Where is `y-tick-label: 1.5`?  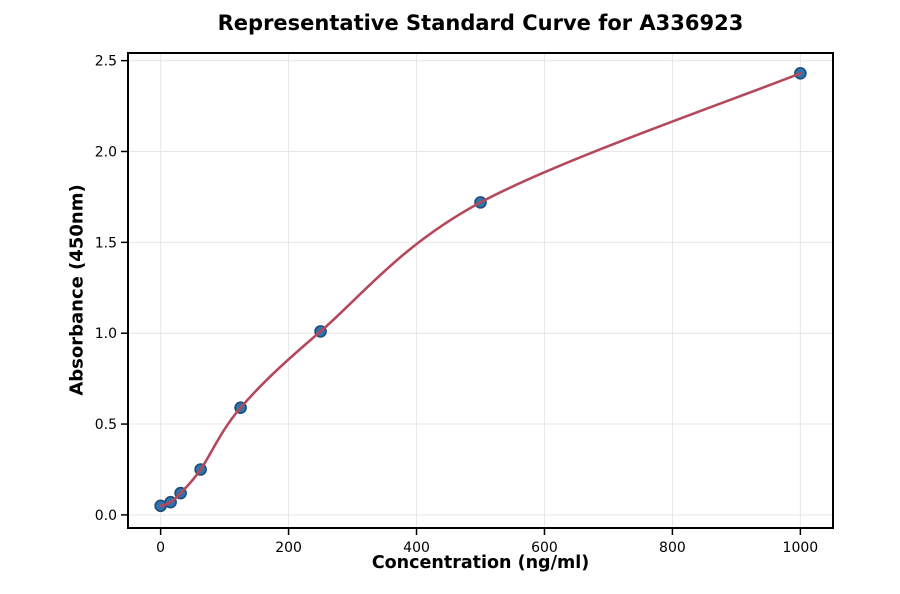
y-tick-label: 1.5 is located at coordinates (106, 243).